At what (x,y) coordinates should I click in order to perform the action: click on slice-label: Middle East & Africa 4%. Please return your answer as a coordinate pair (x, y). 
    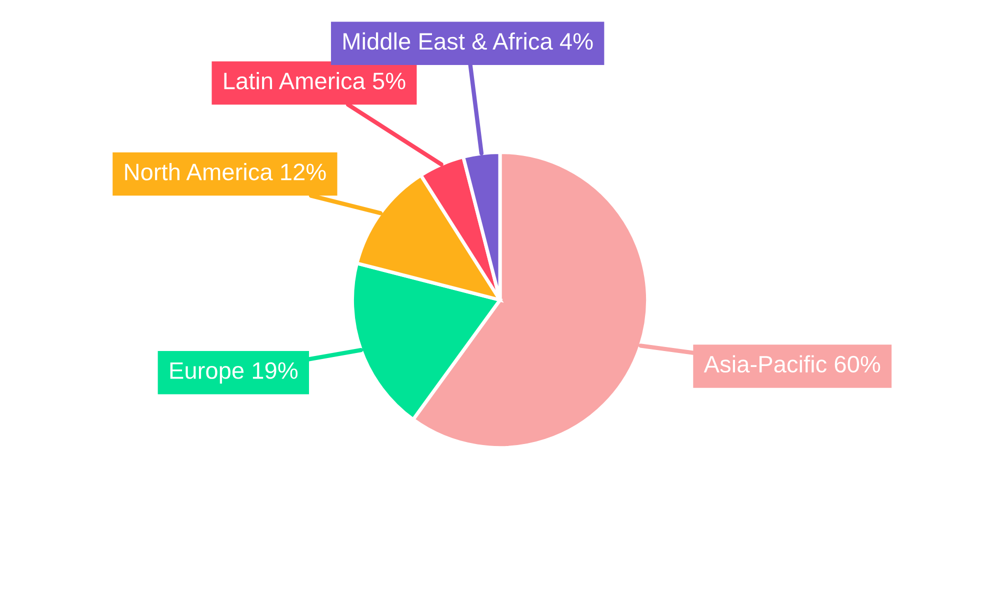
    Looking at the image, I should click on (468, 41).